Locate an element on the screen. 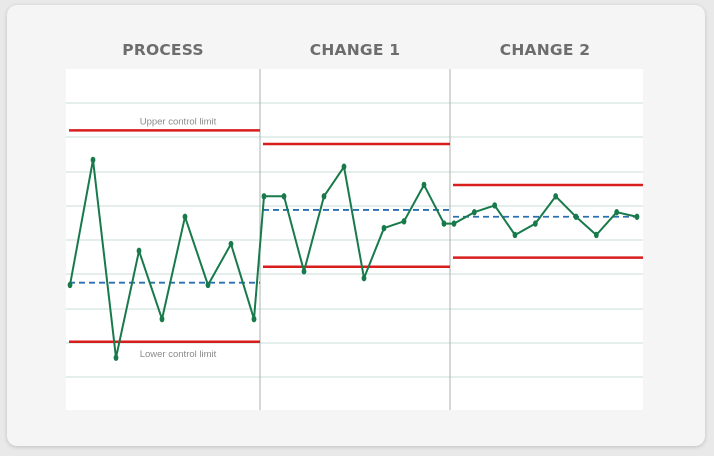 The image size is (714, 456). phase-title-change-1: CHANGE 1 is located at coordinates (355, 50).